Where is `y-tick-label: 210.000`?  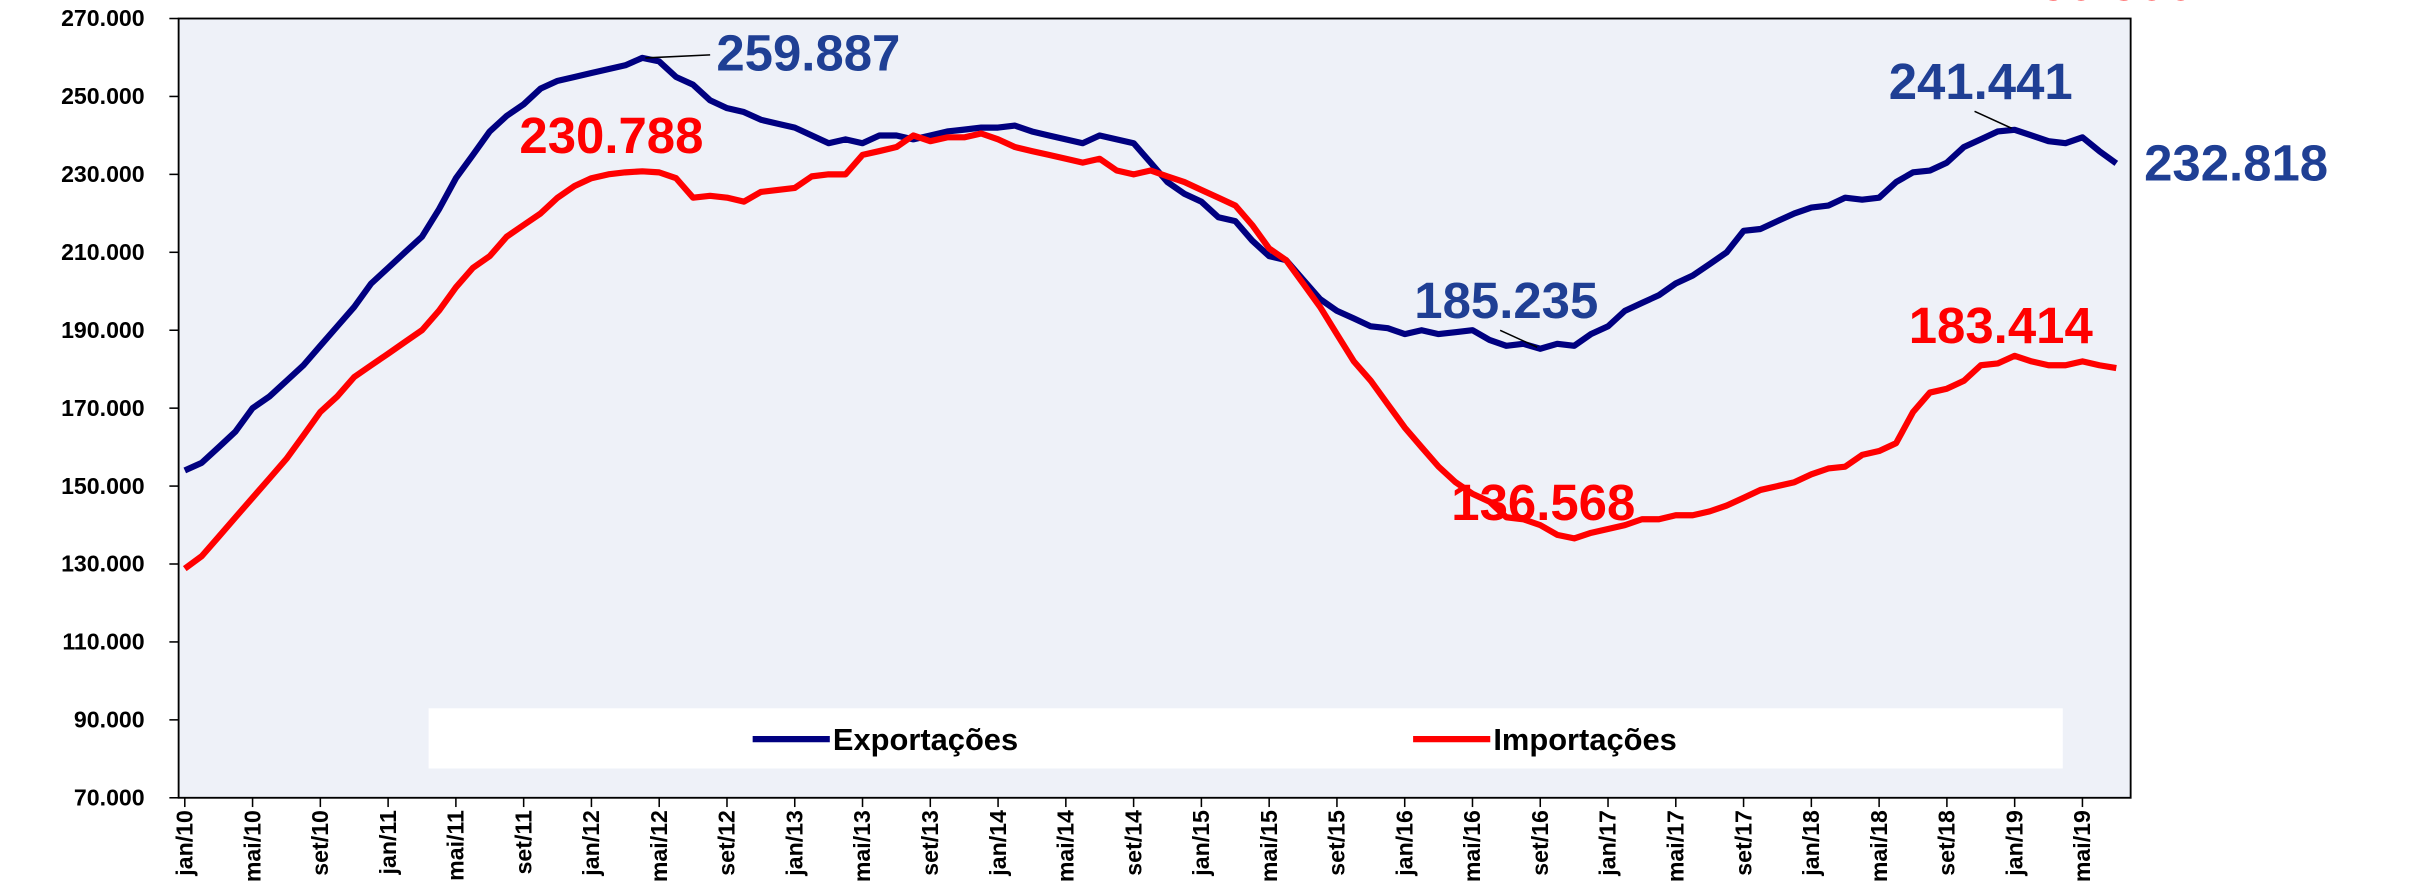
y-tick-label: 210.000 is located at coordinates (103, 252).